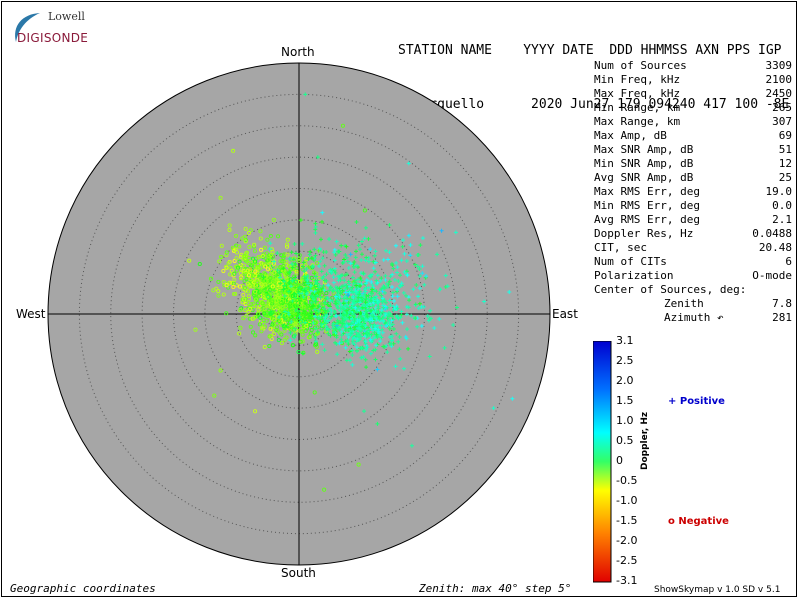 This screenshot has width=800, height=600. Describe the element at coordinates (83, 588) in the screenshot. I see `footer-coordinates: Geographic coordinates` at that location.